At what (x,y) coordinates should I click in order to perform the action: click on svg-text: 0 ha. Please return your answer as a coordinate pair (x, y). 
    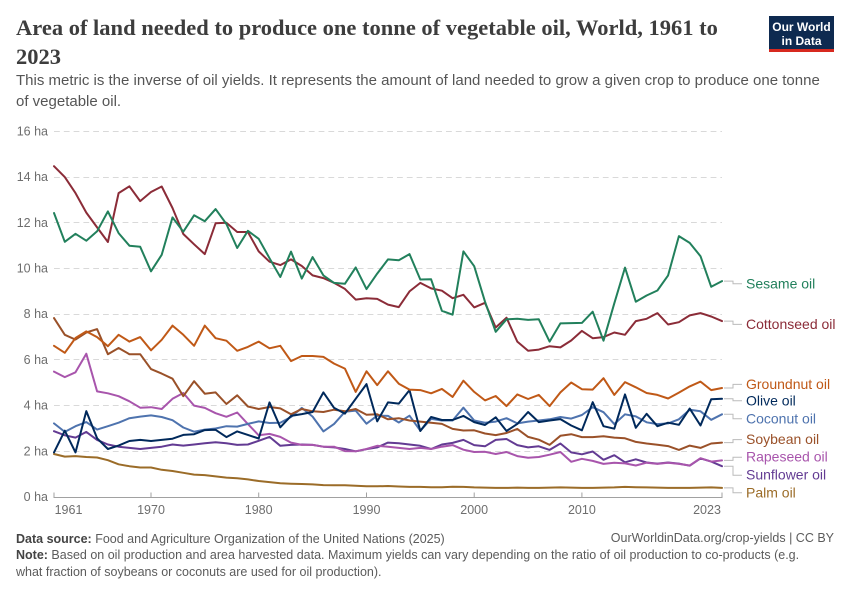
    Looking at the image, I should click on (36, 497).